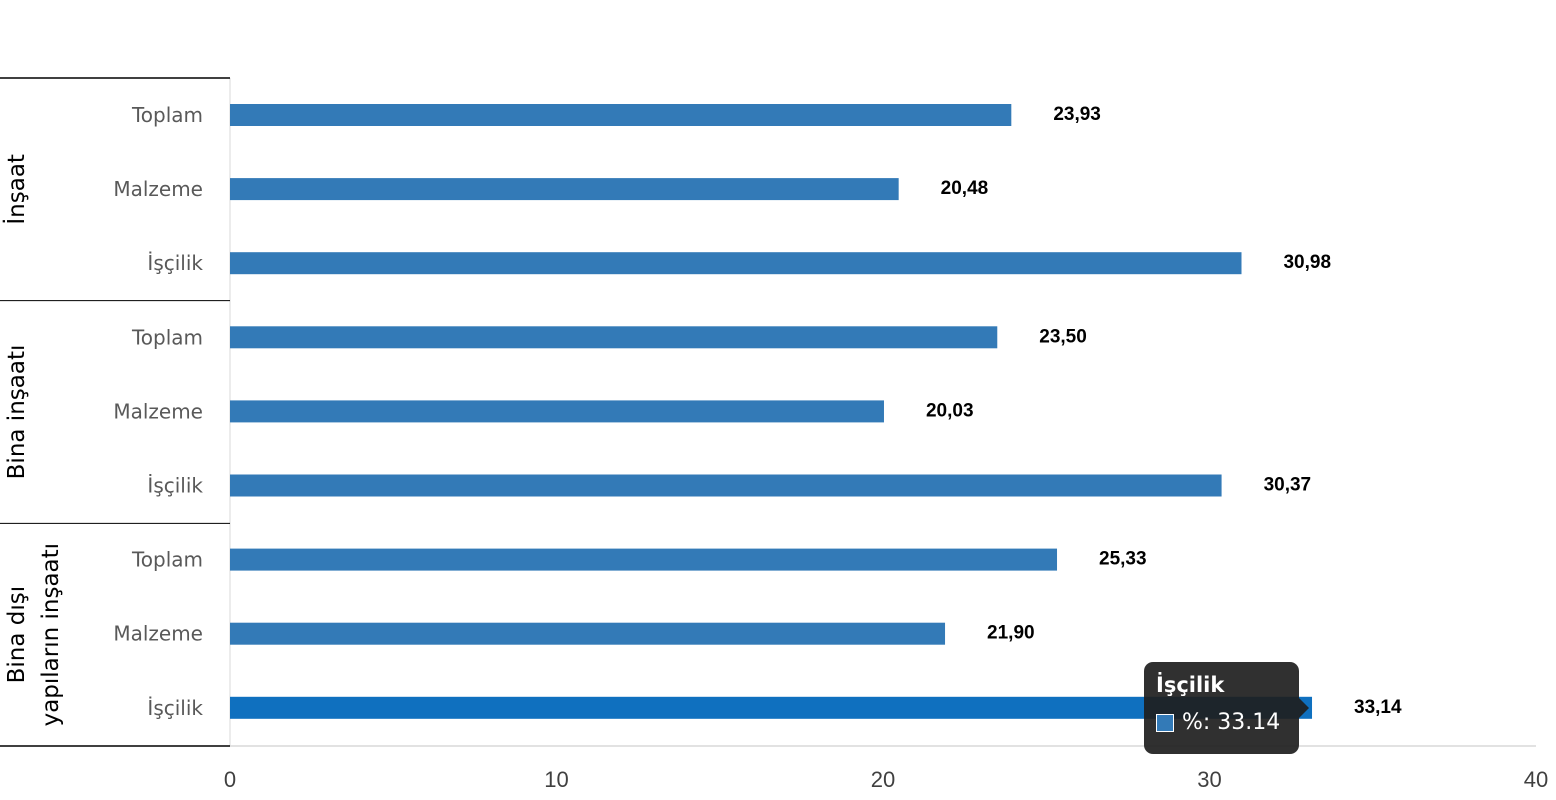 The height and width of the screenshot is (800, 1556). I want to click on x-tick-label-0: 0, so click(230, 779).